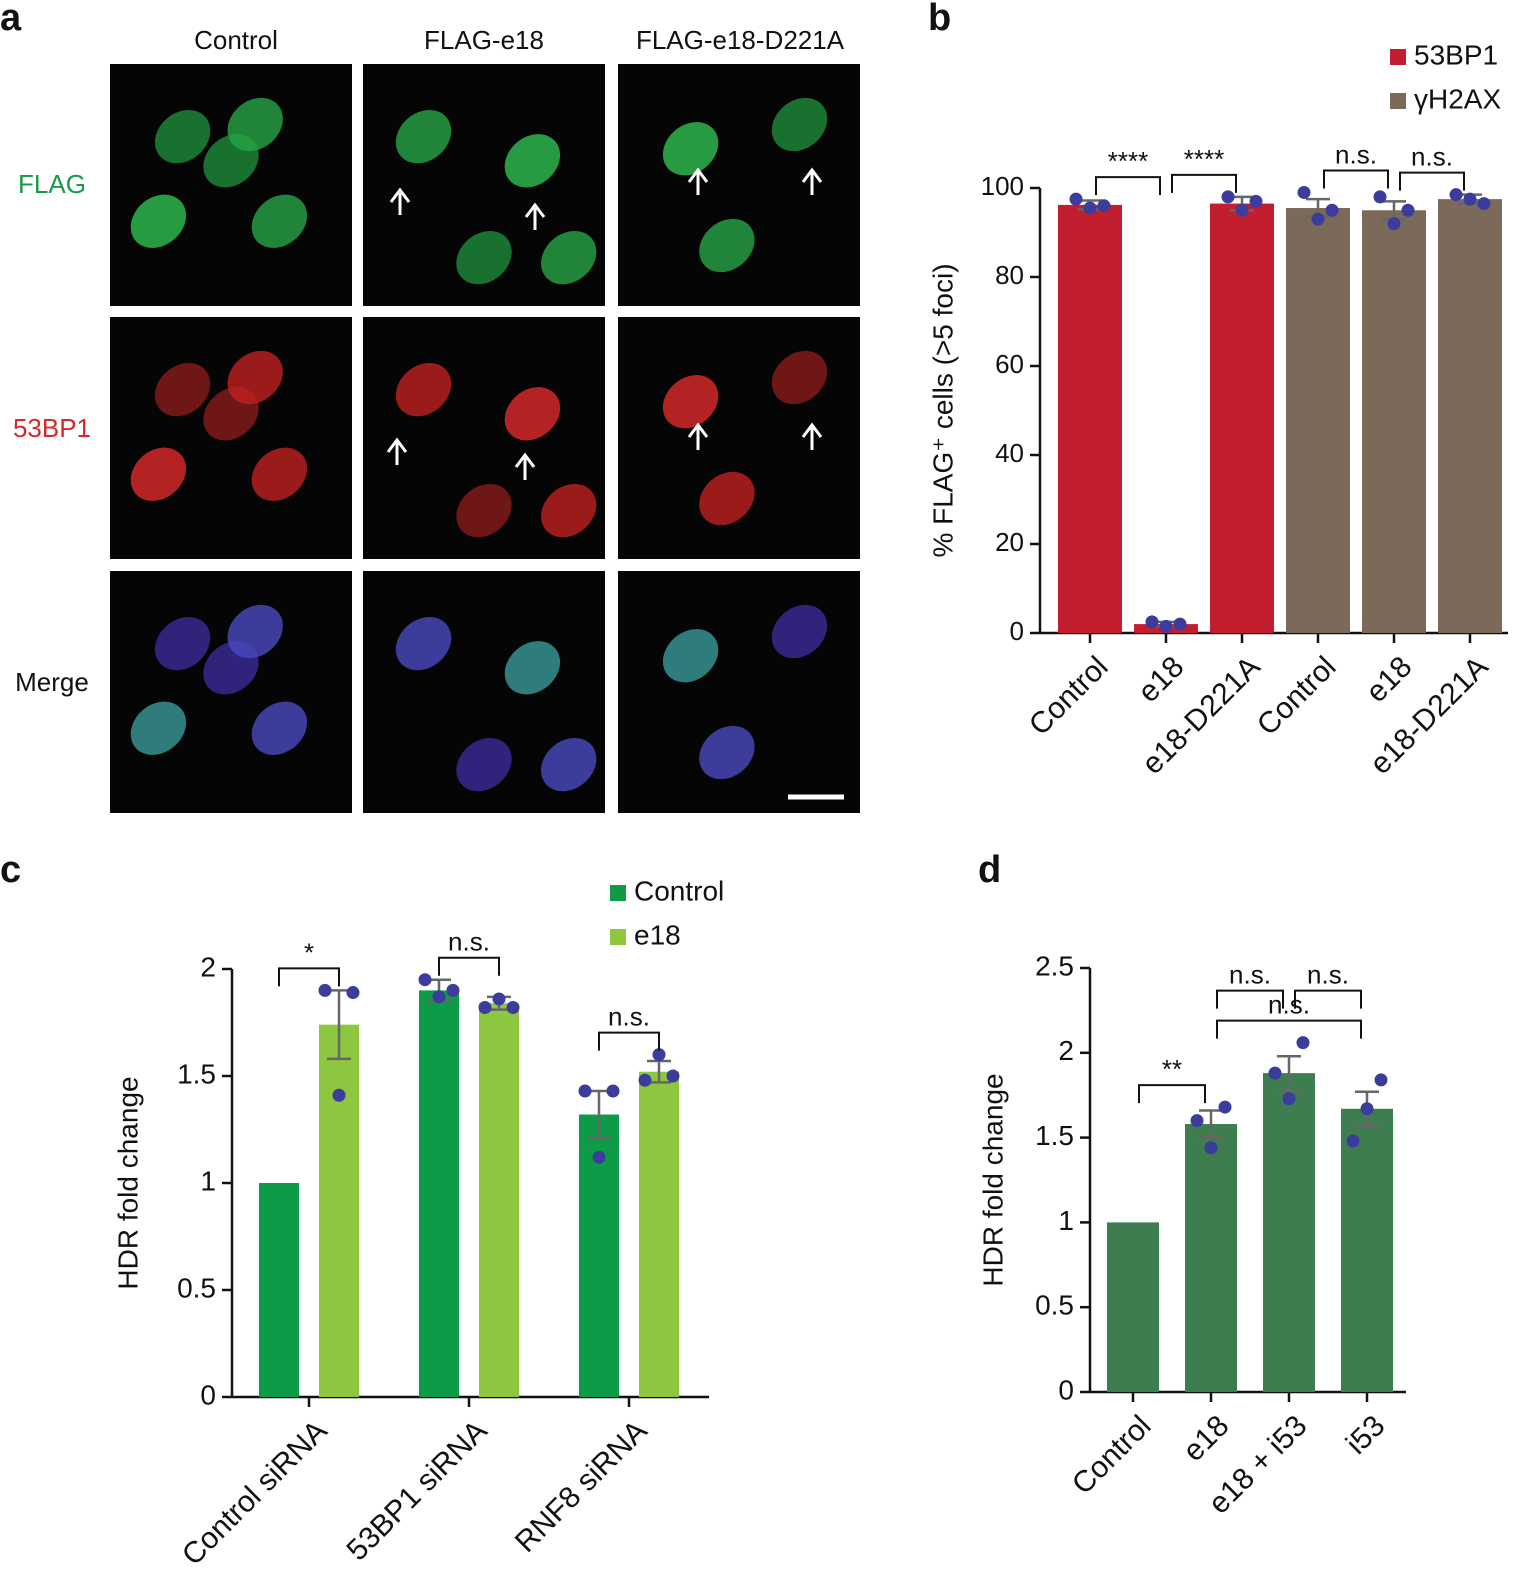 The height and width of the screenshot is (1587, 1525). Describe the element at coordinates (1204, 159) in the screenshot. I see `significance-label: ****` at that location.